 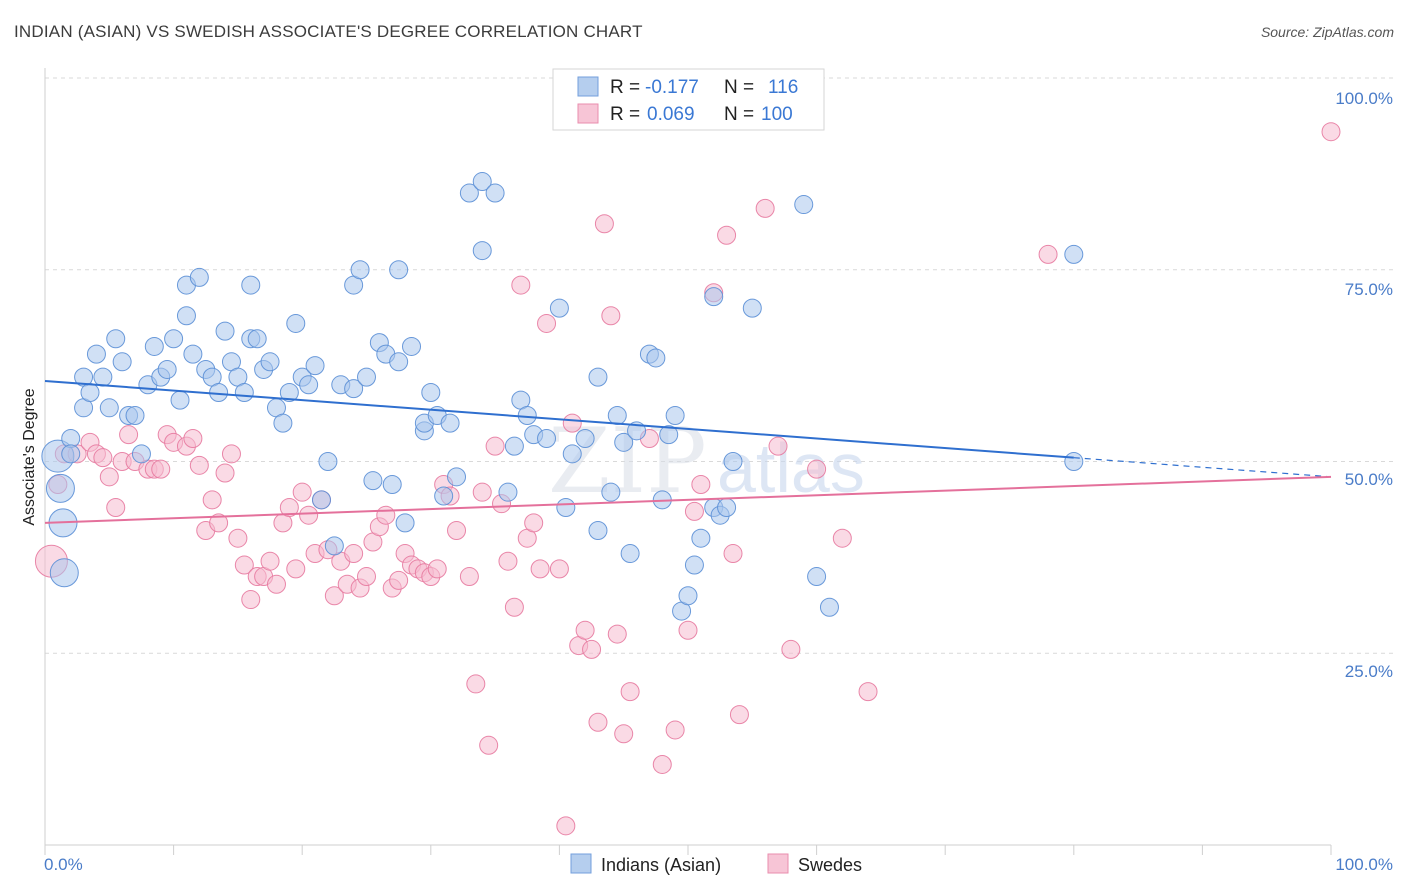 I want to click on bottom-legend: Indians (Asian) Swedes, so click(x=716, y=864).